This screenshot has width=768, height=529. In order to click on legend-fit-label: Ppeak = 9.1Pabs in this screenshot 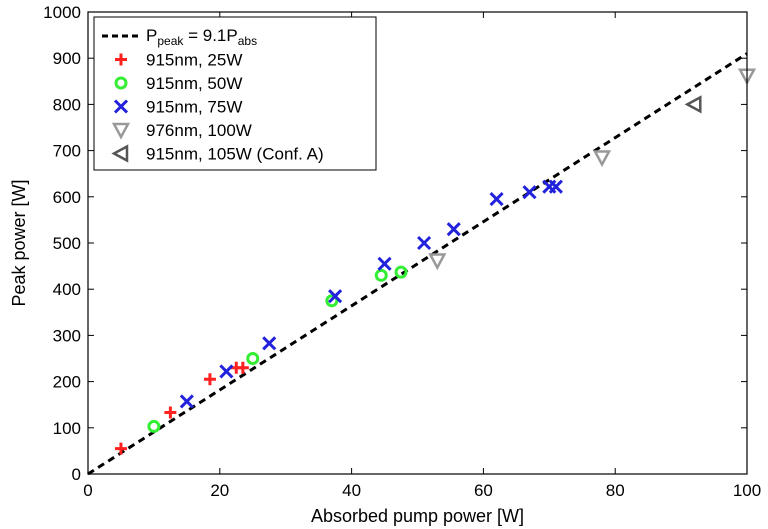, I will do `click(201, 37)`.